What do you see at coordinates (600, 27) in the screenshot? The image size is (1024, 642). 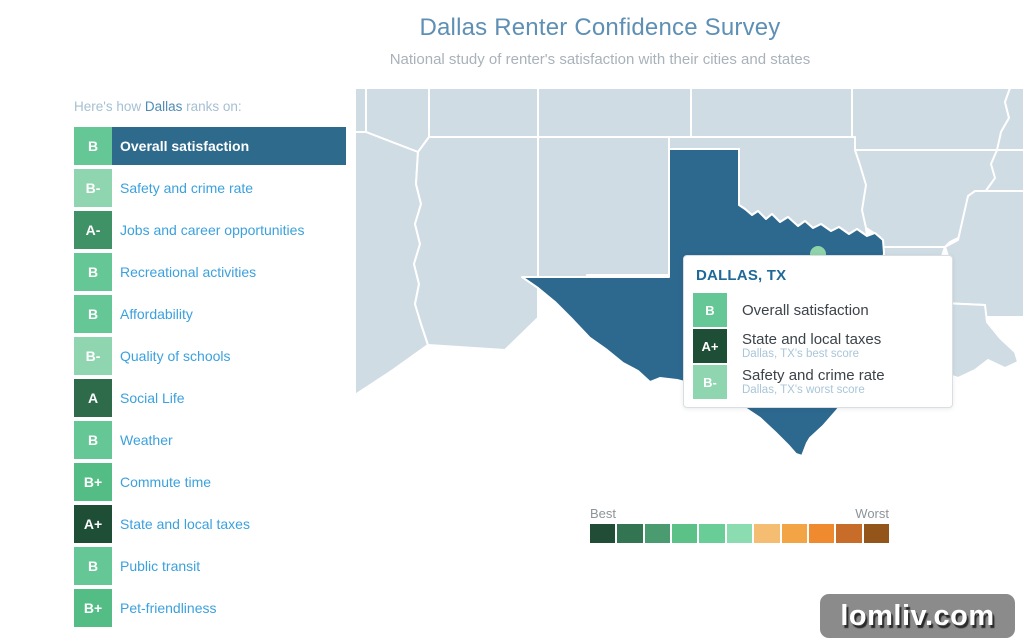 I see `page-title: Dallas Renter Confidence Survey` at bounding box center [600, 27].